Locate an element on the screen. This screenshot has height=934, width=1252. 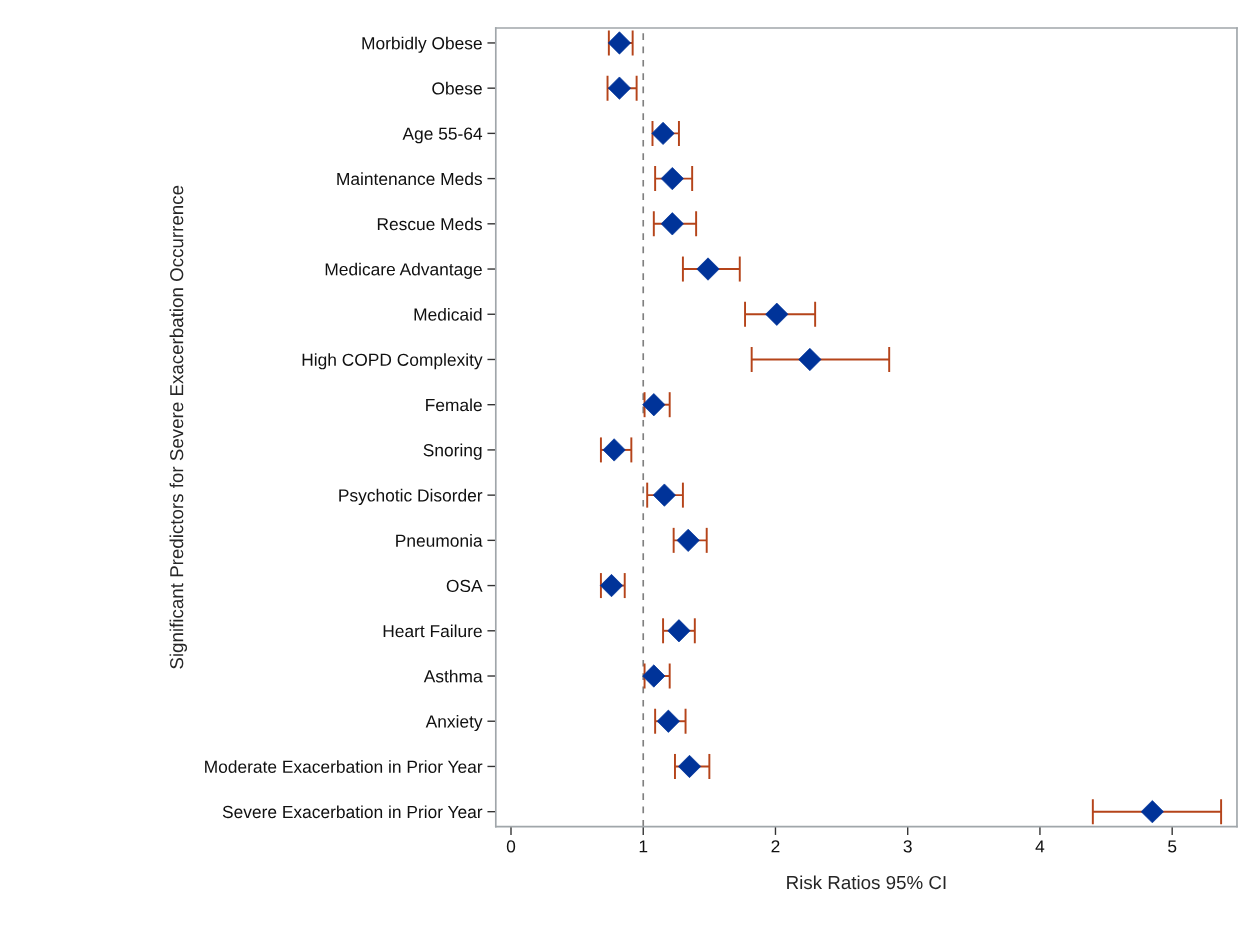
y-tick-label: Obese is located at coordinates (457, 88).